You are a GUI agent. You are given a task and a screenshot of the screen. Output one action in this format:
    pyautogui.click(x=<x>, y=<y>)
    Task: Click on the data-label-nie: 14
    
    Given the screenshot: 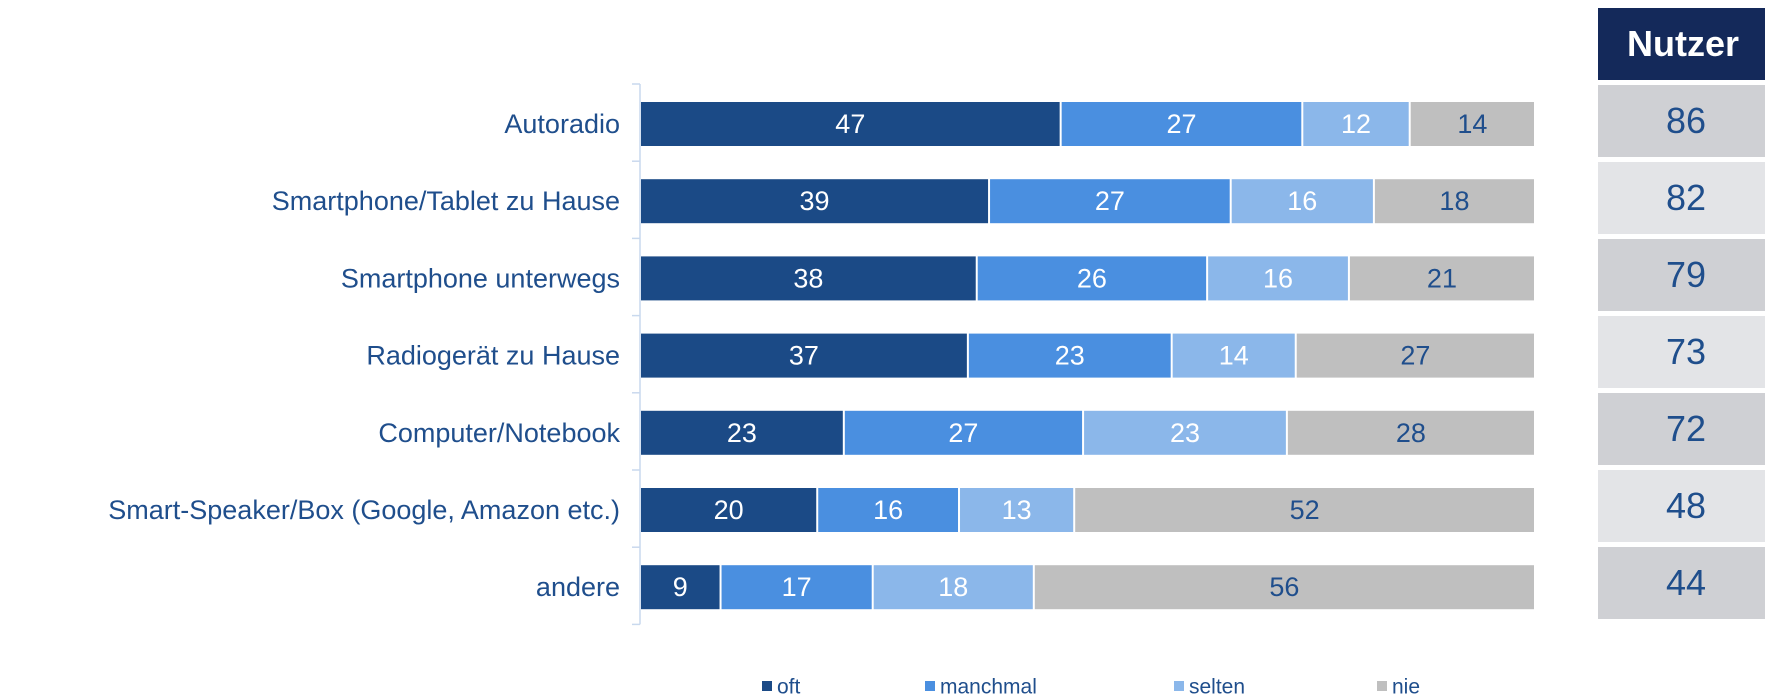 What is the action you would take?
    pyautogui.click(x=1472, y=124)
    